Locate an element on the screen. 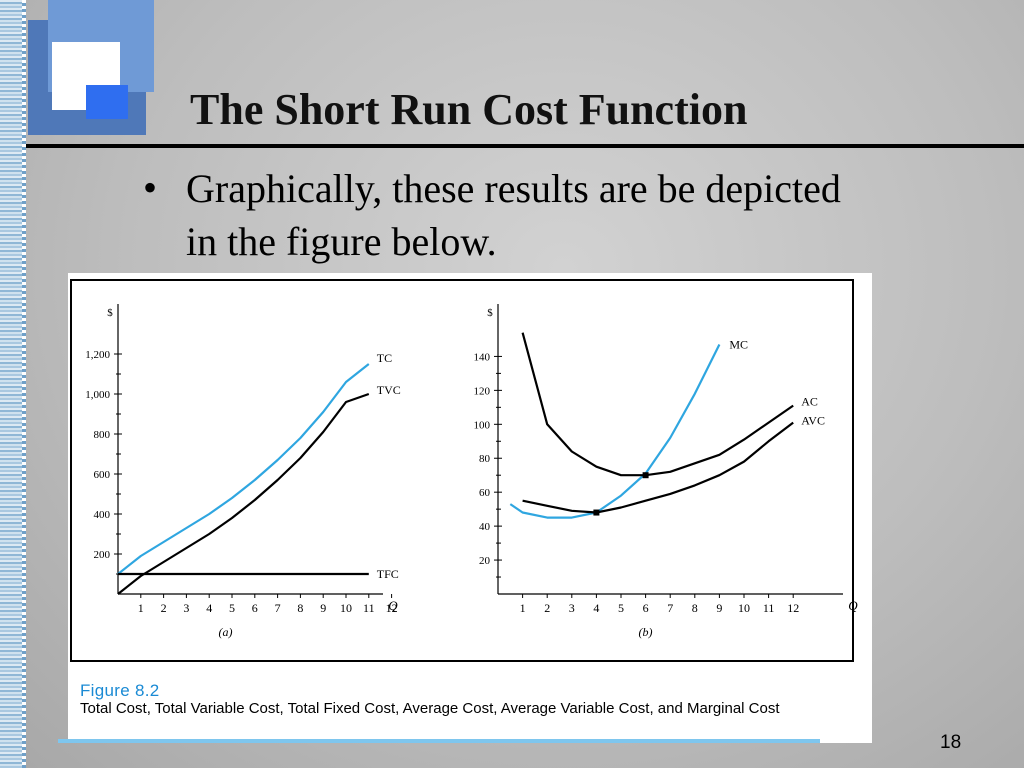 This screenshot has height=768, width=1024. figure-label: Figure 8.2 is located at coordinates (120, 690).